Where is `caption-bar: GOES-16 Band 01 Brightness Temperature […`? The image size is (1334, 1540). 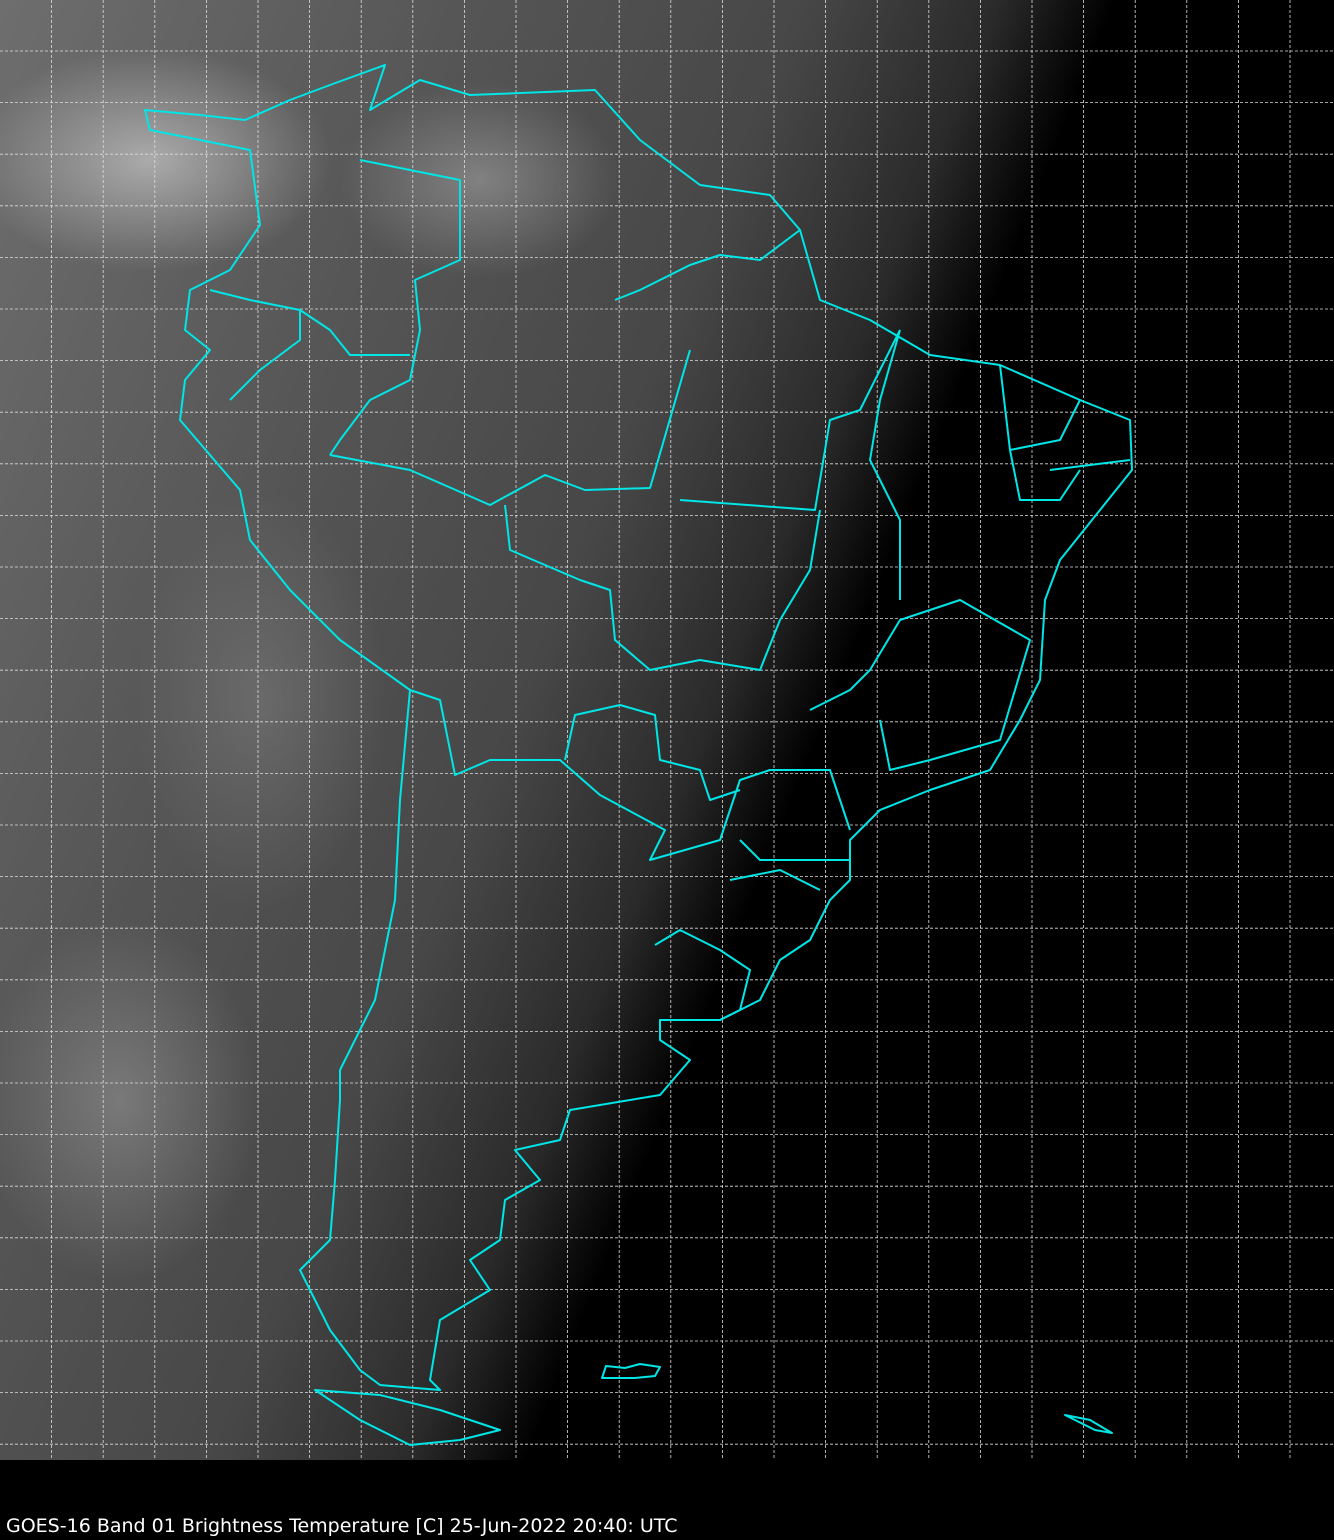
caption-bar: GOES-16 Band 01 Brightness Temperature [… is located at coordinates (667, 1500).